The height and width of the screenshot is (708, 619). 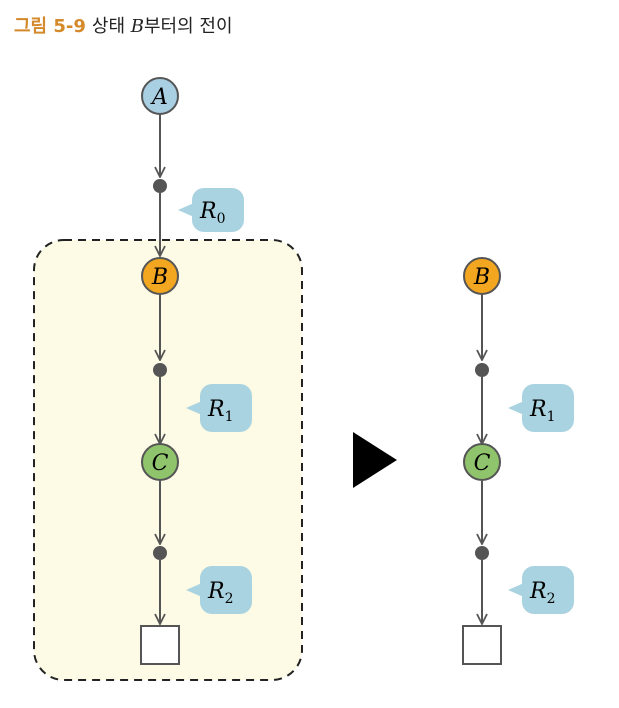 What do you see at coordinates (375, 460) in the screenshot?
I see `transition-arrow` at bounding box center [375, 460].